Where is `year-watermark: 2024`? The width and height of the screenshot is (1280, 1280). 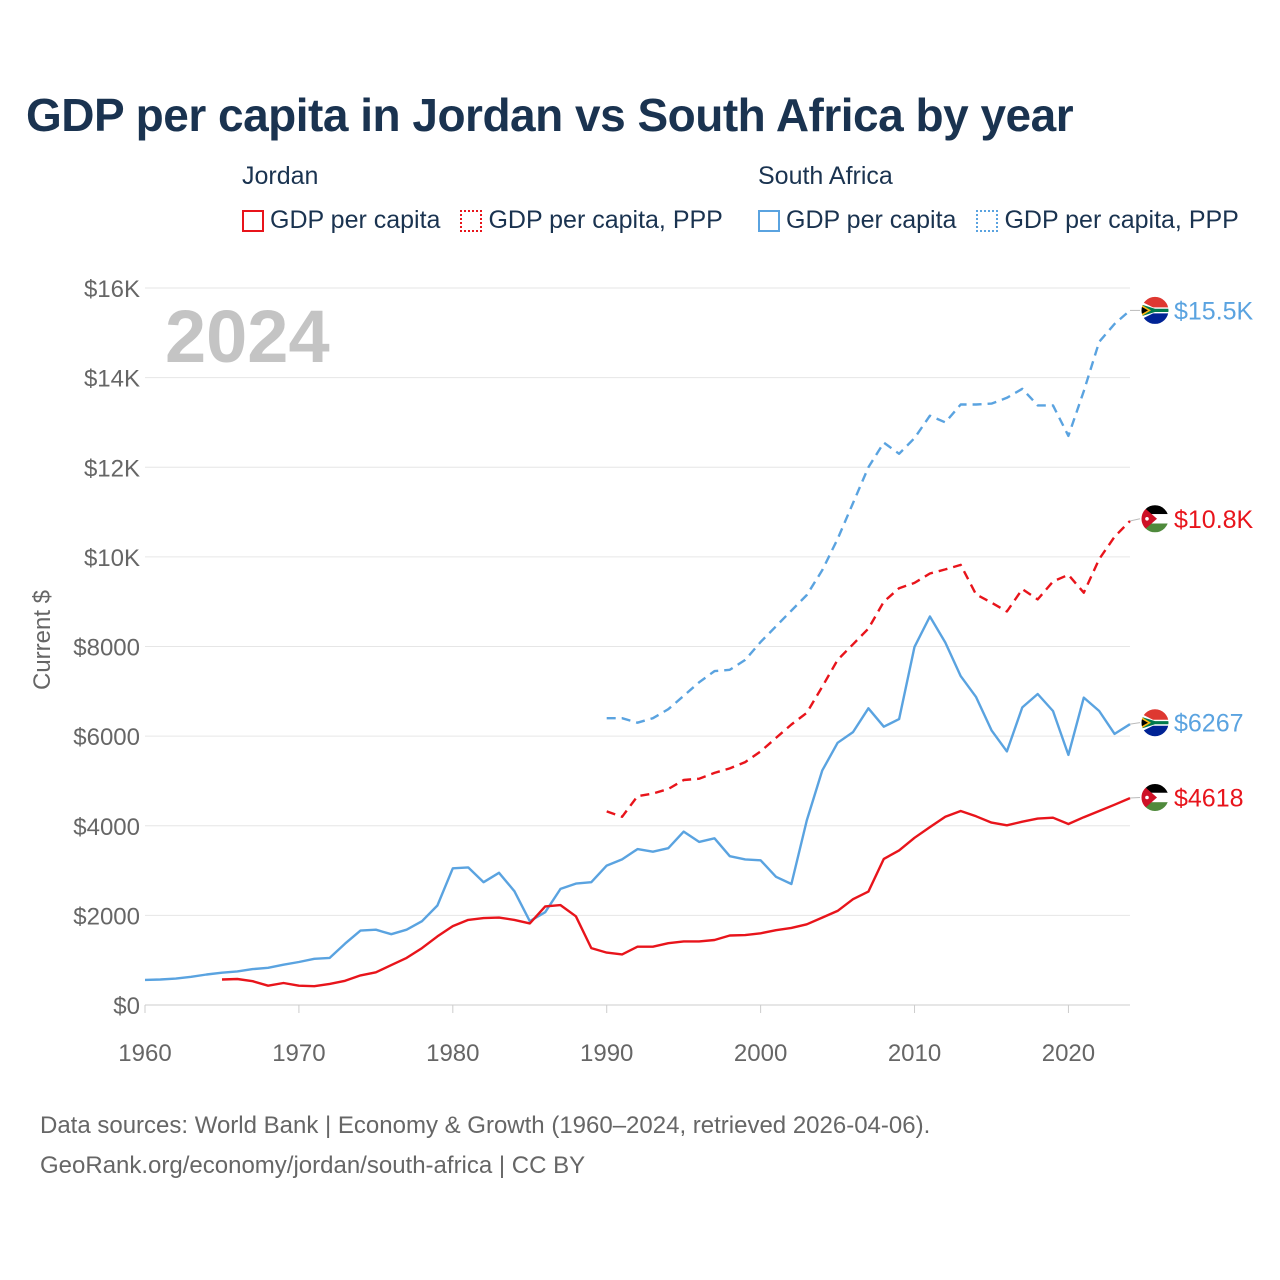
year-watermark: 2024 is located at coordinates (247, 336).